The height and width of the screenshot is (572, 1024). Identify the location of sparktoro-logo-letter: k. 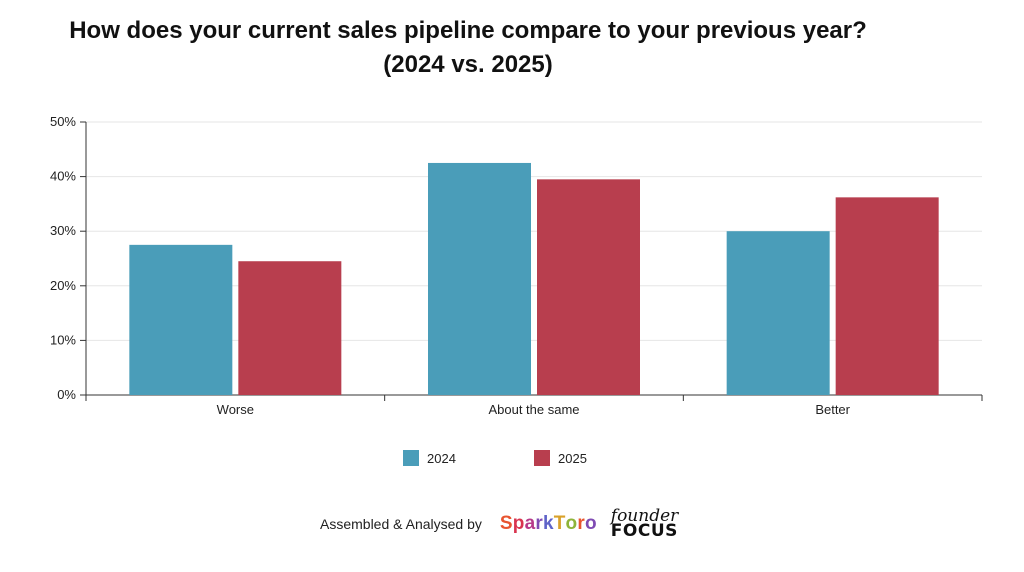
(548, 523).